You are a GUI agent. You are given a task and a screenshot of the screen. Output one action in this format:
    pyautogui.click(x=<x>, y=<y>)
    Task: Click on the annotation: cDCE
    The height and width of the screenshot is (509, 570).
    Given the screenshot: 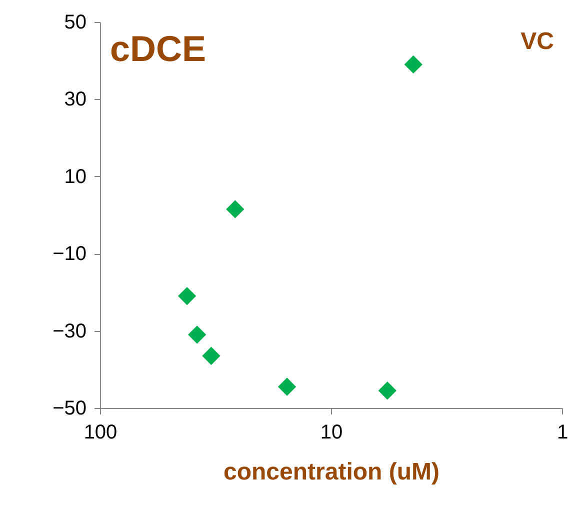 What is the action you would take?
    pyautogui.click(x=158, y=48)
    